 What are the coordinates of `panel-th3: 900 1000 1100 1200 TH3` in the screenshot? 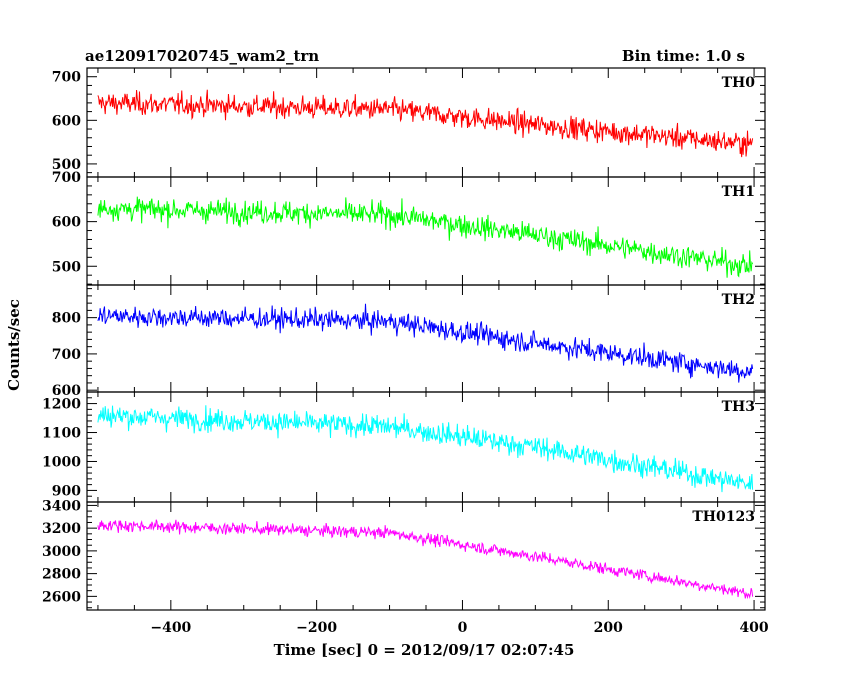 It's located at (404, 447).